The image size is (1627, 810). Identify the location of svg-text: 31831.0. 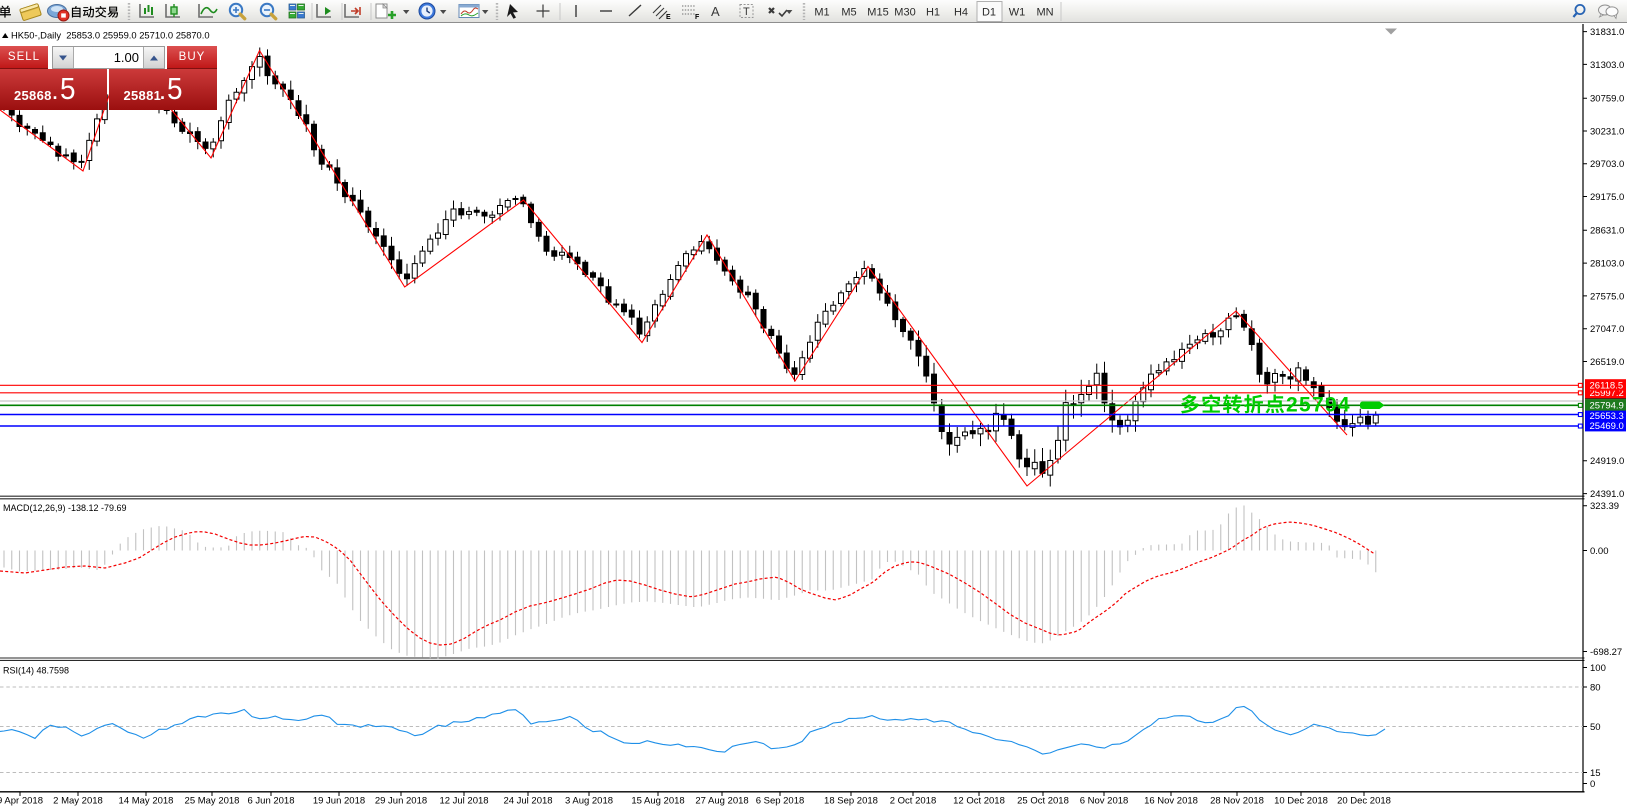
(1607, 32).